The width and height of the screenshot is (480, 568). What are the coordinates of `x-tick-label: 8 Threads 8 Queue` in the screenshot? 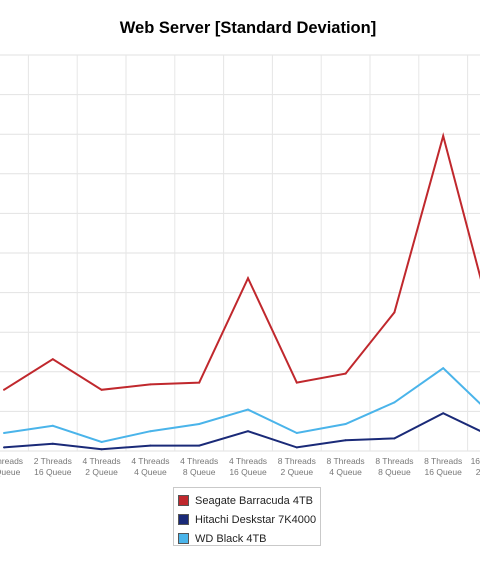 It's located at (394, 466).